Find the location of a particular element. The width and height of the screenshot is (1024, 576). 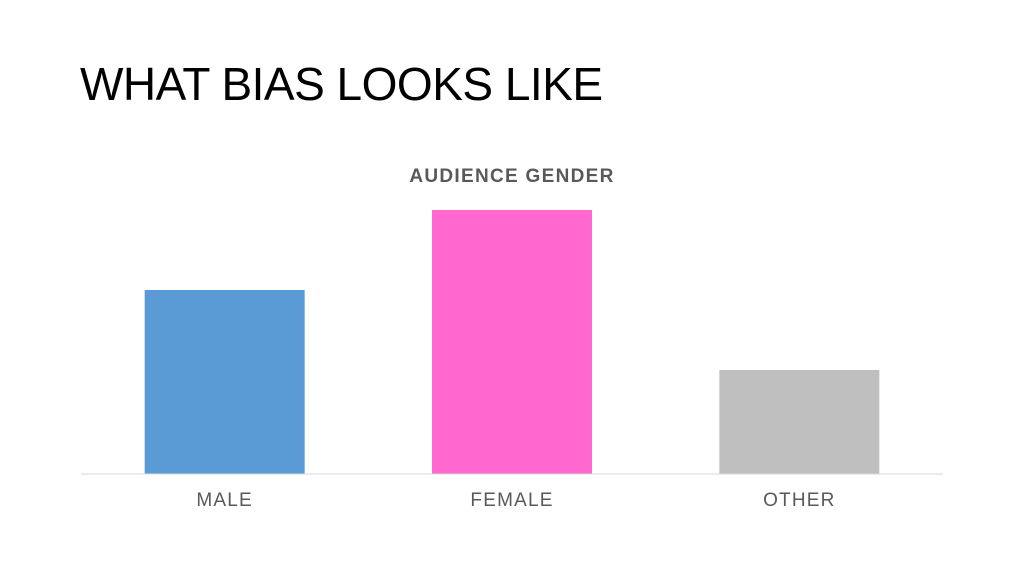

x-tick-label-female: FEMALE is located at coordinates (511, 500).